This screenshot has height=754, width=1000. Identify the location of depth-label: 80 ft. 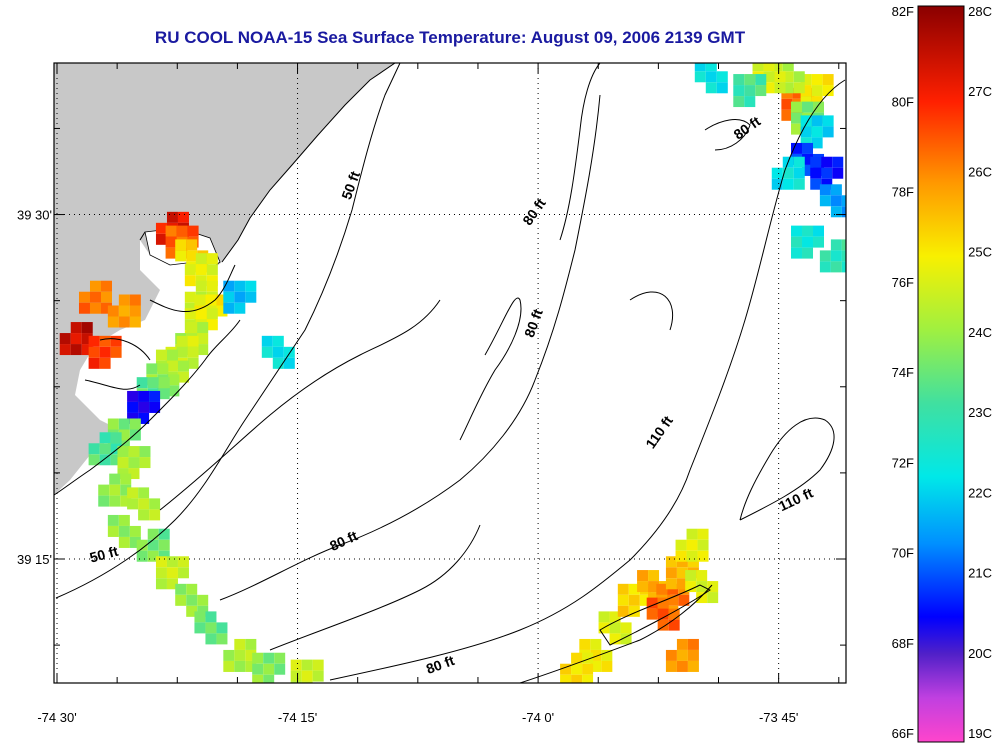
(440, 664).